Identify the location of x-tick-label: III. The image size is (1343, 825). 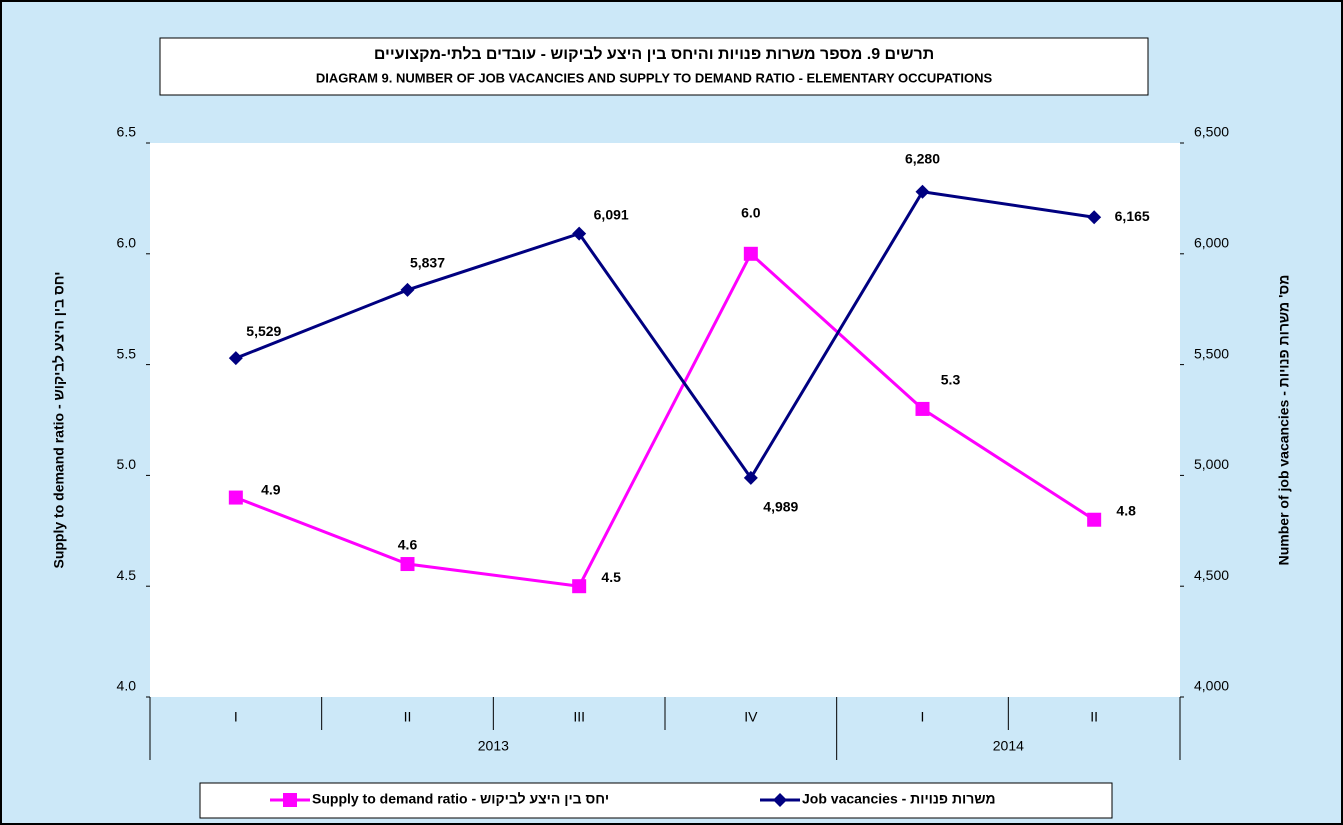
(579, 717).